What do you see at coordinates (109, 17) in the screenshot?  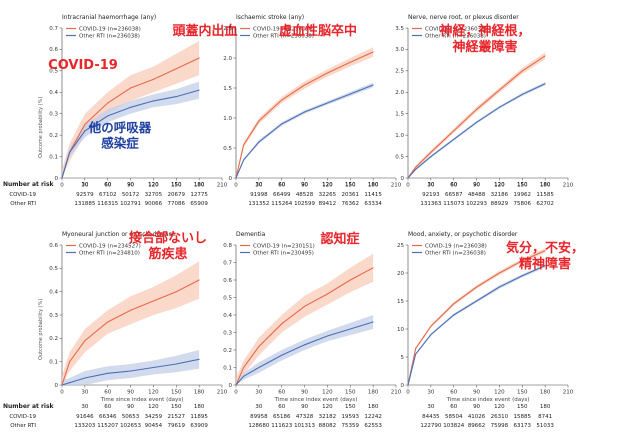 I see `panel-title: Intracranial haemorrhage (any)` at bounding box center [109, 17].